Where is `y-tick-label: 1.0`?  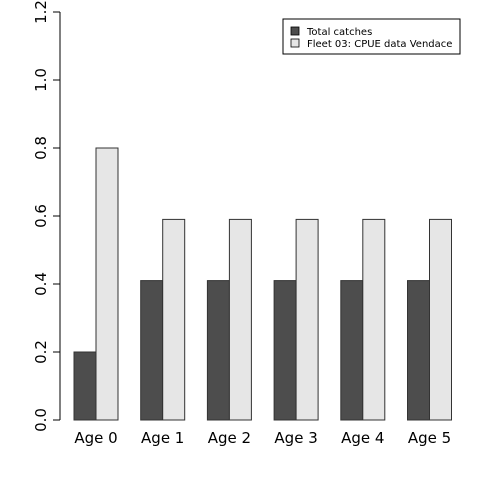
y-tick-label: 1.0 is located at coordinates (41, 80).